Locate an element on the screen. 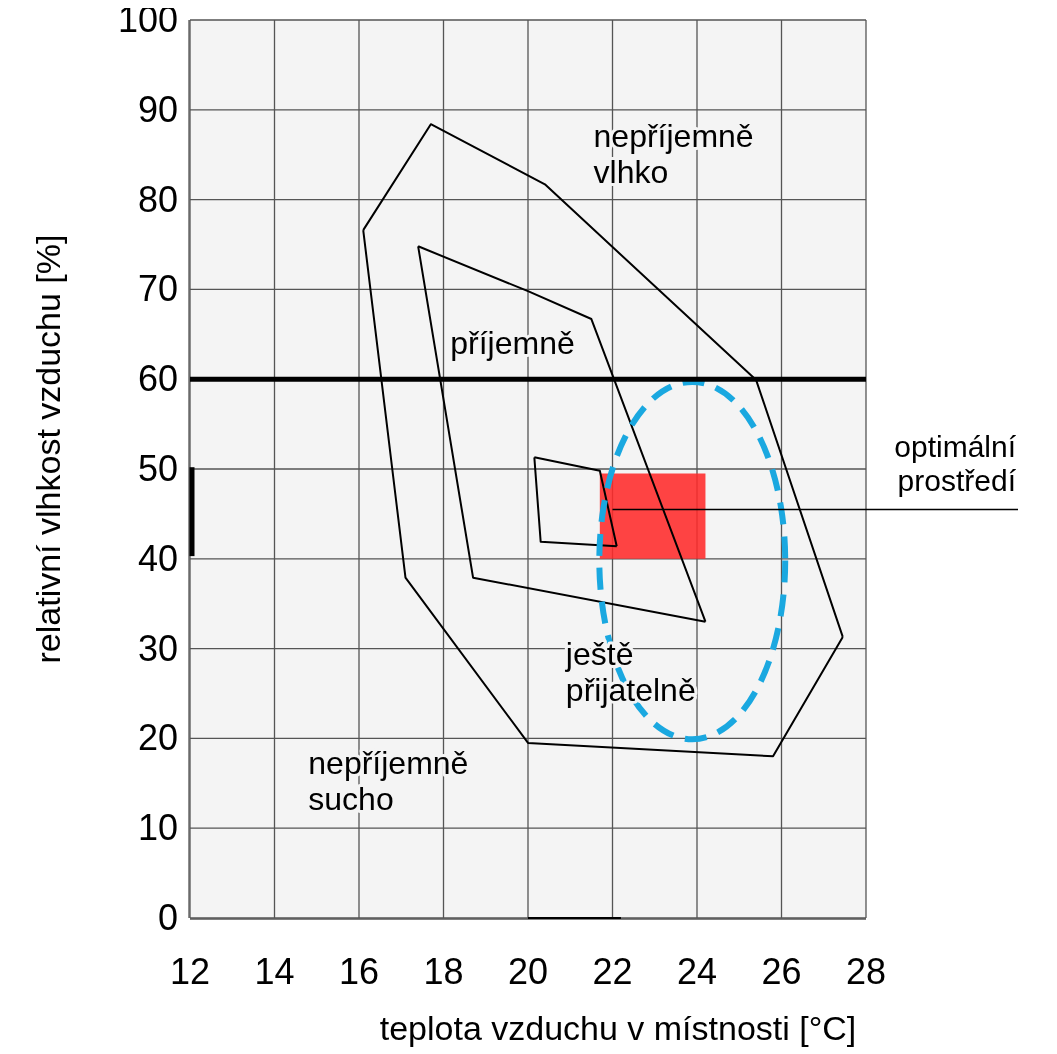 Image resolution: width=1057 pixels, height=1054 pixels. x-tick-label: 18 is located at coordinates (443, 971).